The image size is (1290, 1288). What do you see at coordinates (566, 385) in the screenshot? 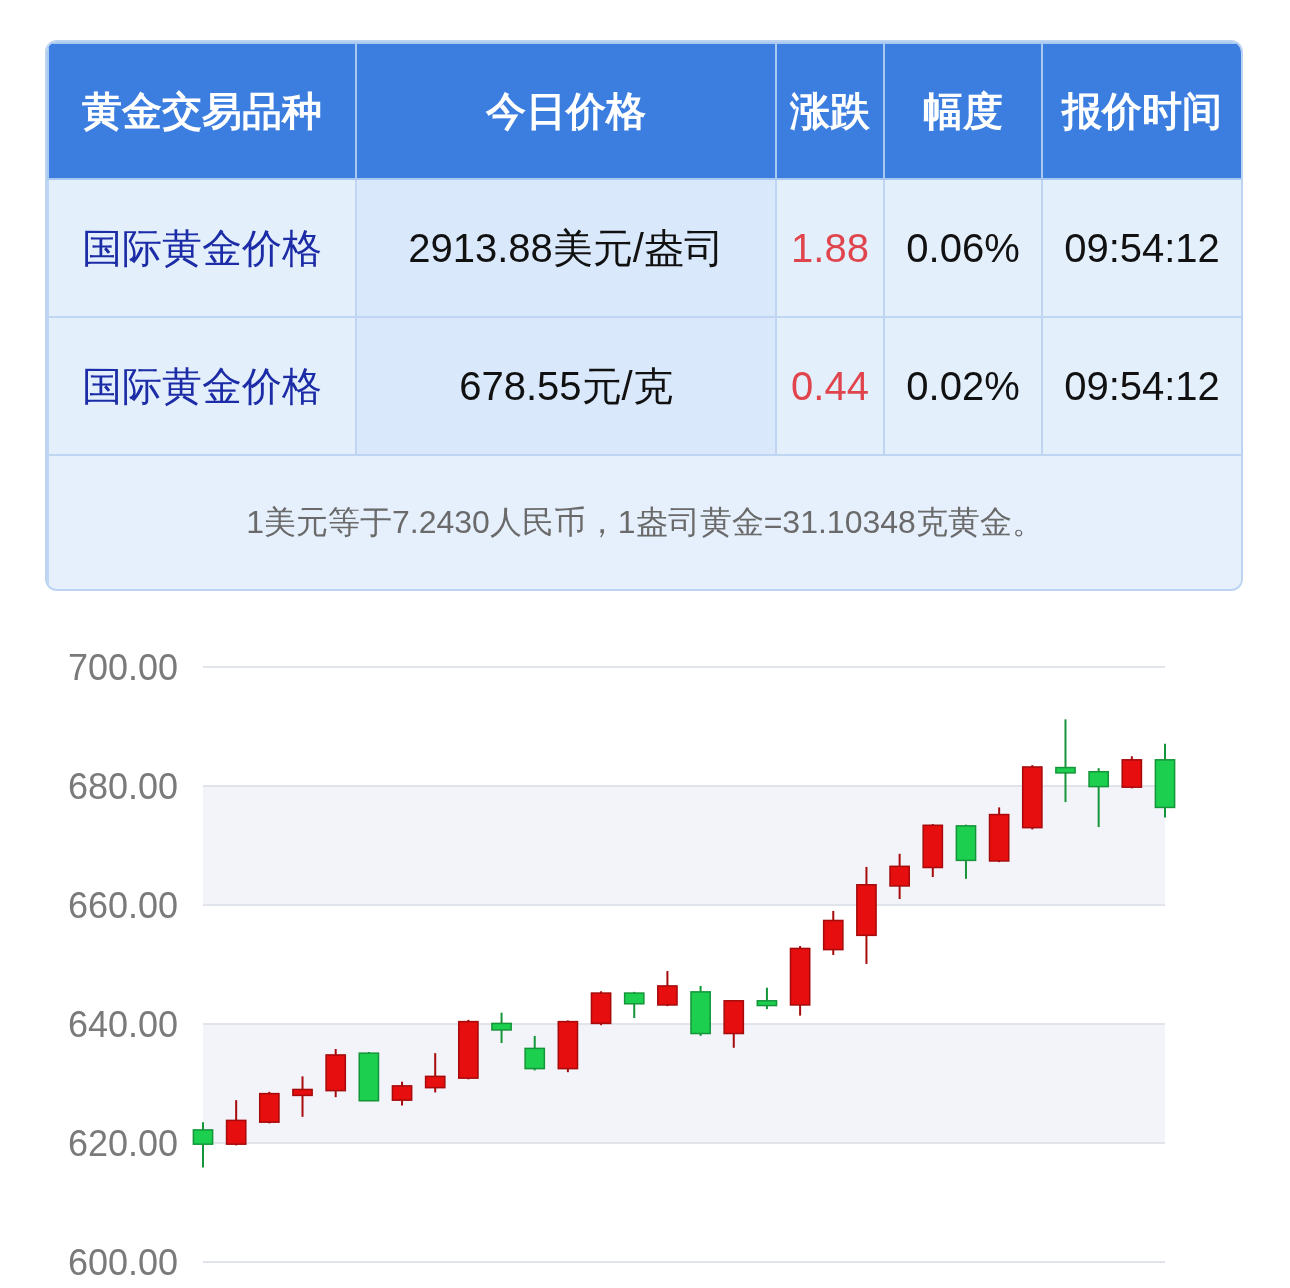
I see `text: 678.55元/克` at bounding box center [566, 385].